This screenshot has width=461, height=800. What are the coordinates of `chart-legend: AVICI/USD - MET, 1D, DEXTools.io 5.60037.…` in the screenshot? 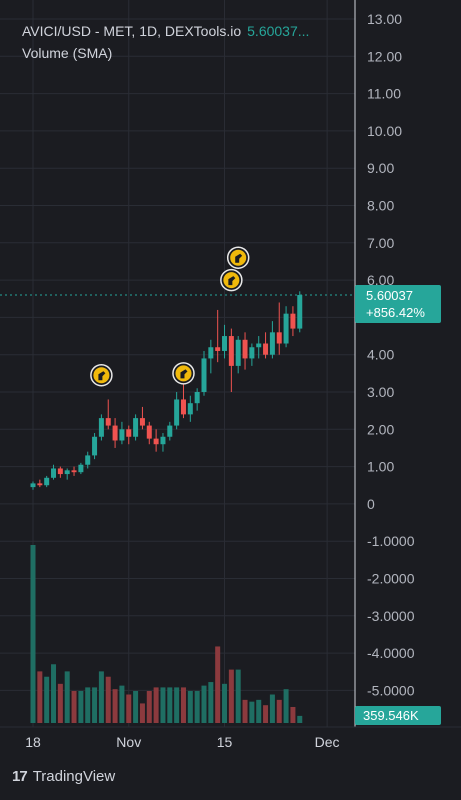 It's located at (165, 31).